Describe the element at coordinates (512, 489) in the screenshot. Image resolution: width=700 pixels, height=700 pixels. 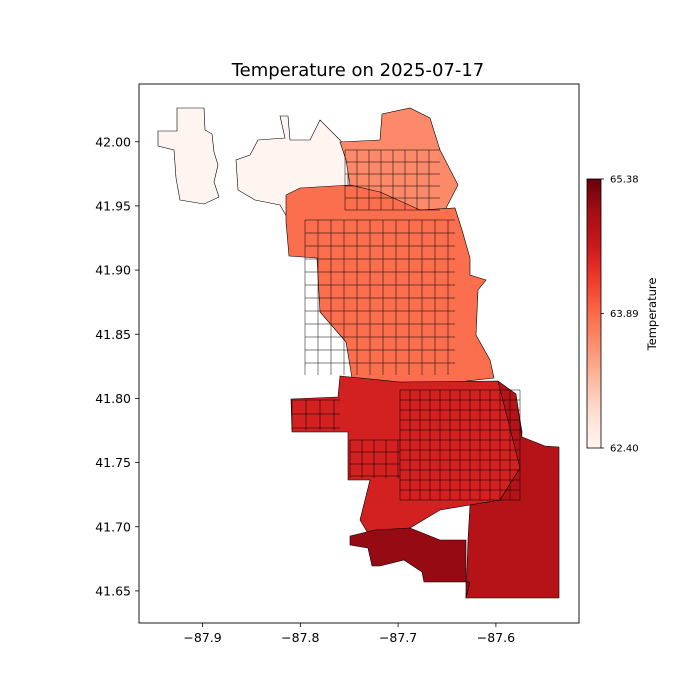
I see `region-southeast` at that location.